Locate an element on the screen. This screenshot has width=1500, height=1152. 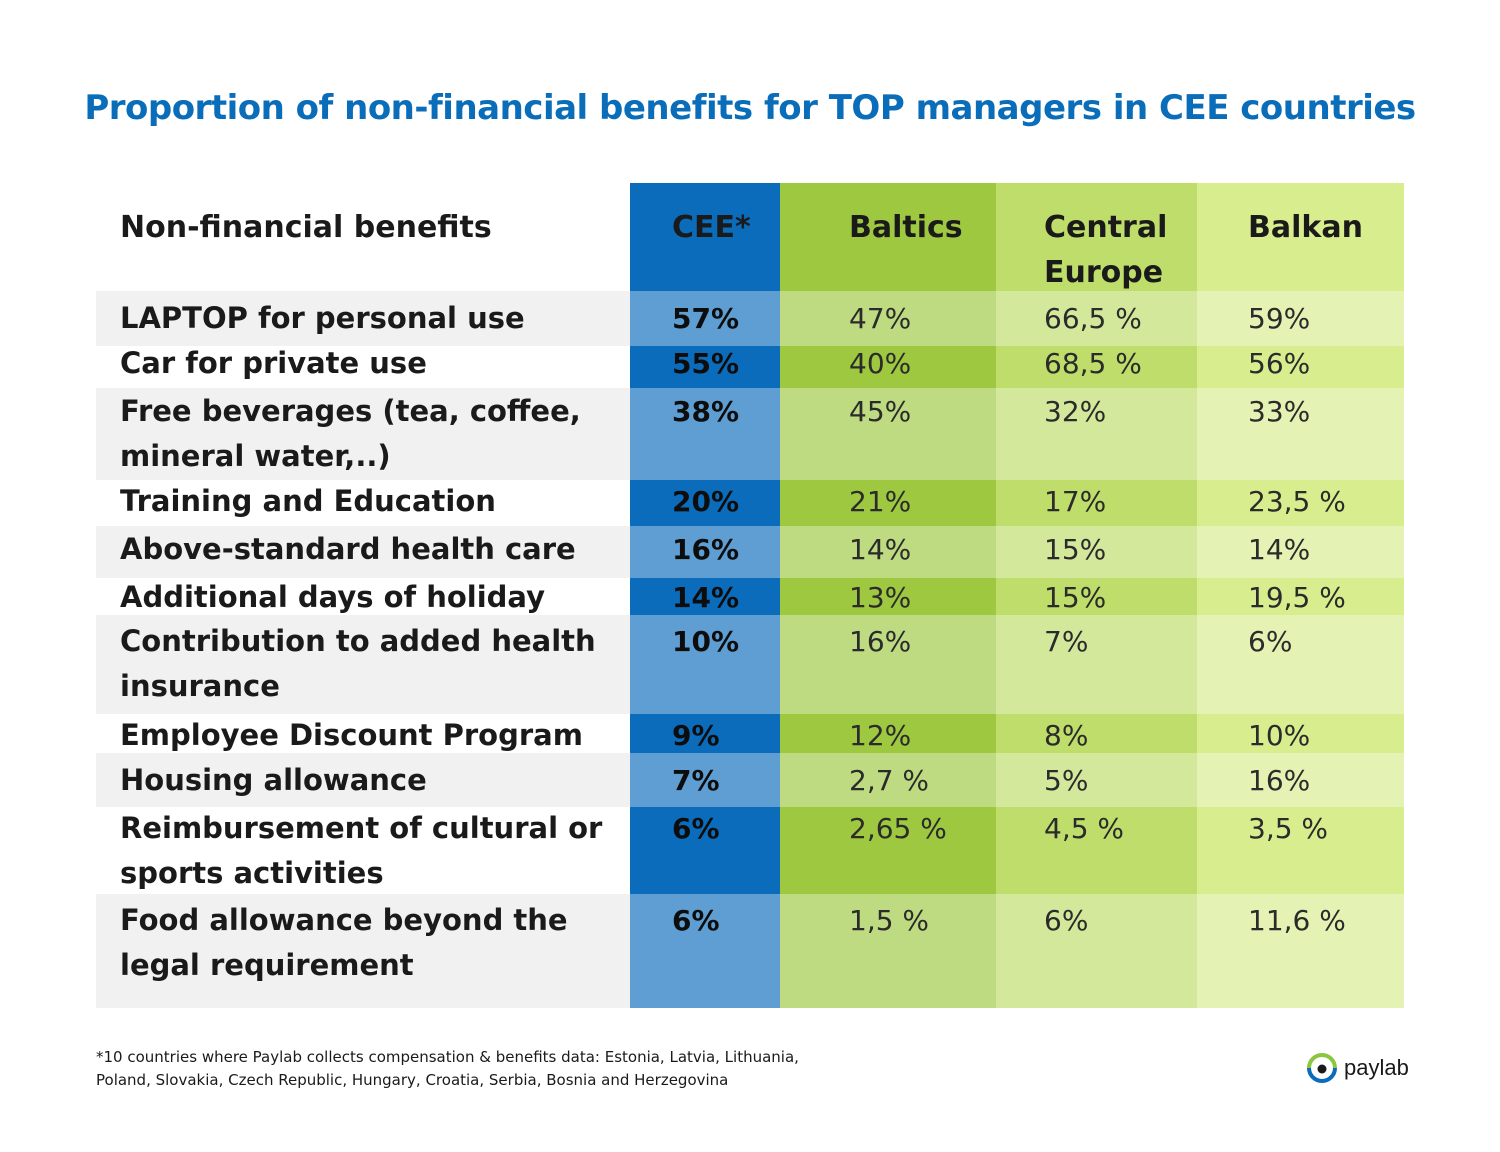
balkan-value: 11,6 % is located at coordinates (1297, 920).